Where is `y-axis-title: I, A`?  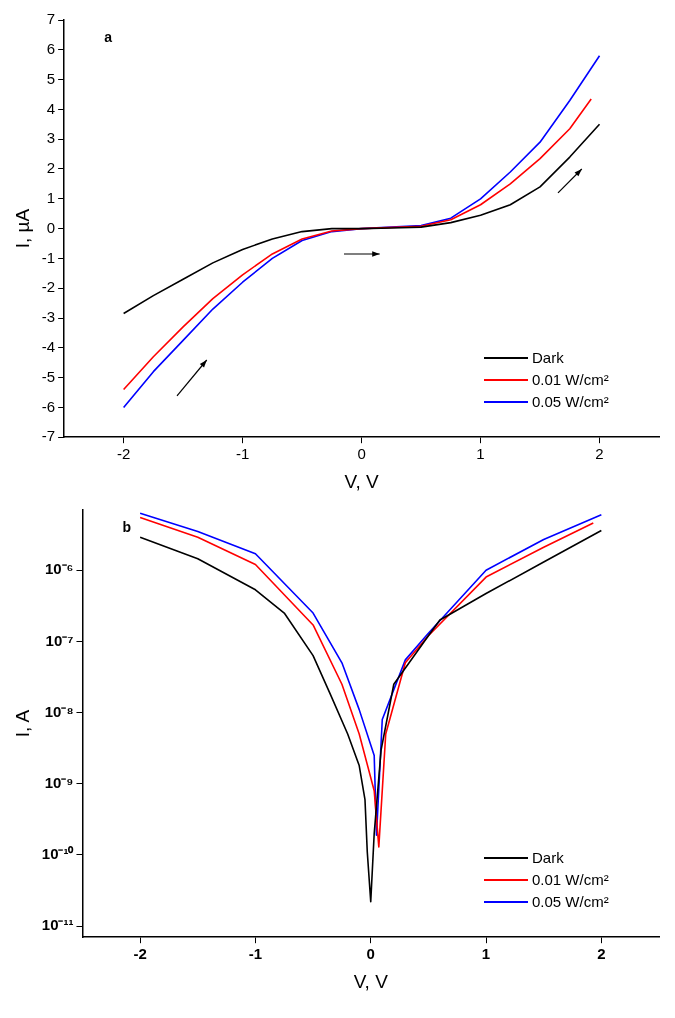 y-axis-title: I, A is located at coordinates (22, 723).